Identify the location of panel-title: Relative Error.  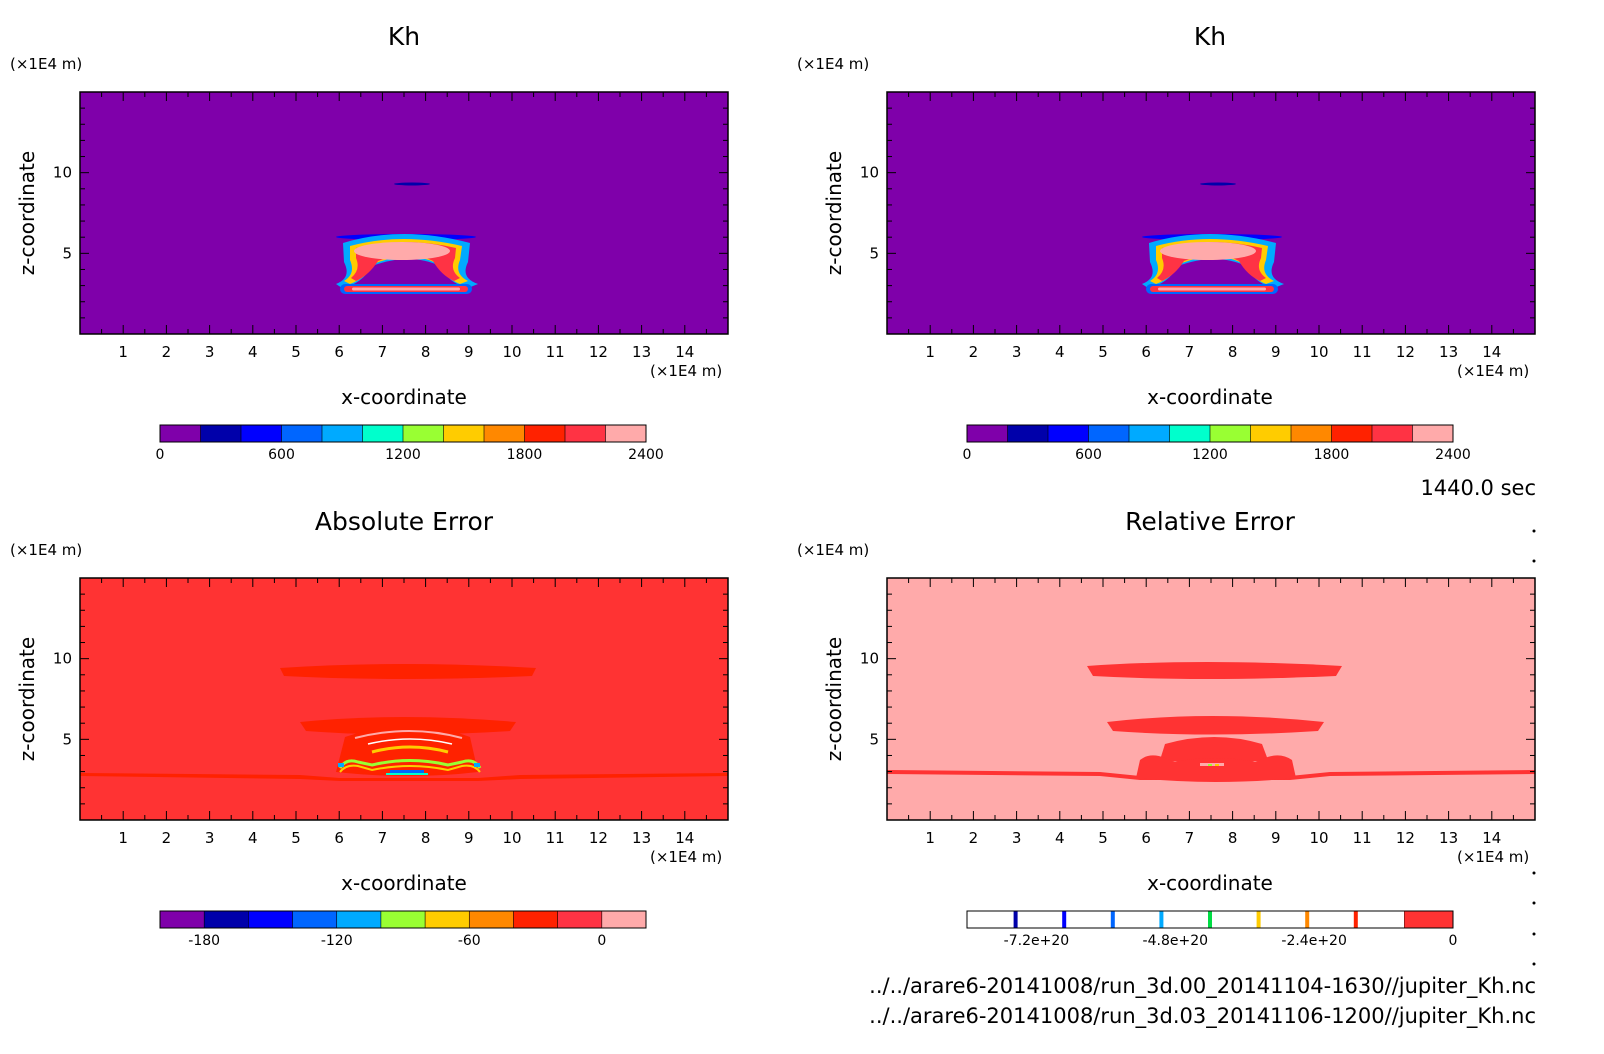
(1210, 521).